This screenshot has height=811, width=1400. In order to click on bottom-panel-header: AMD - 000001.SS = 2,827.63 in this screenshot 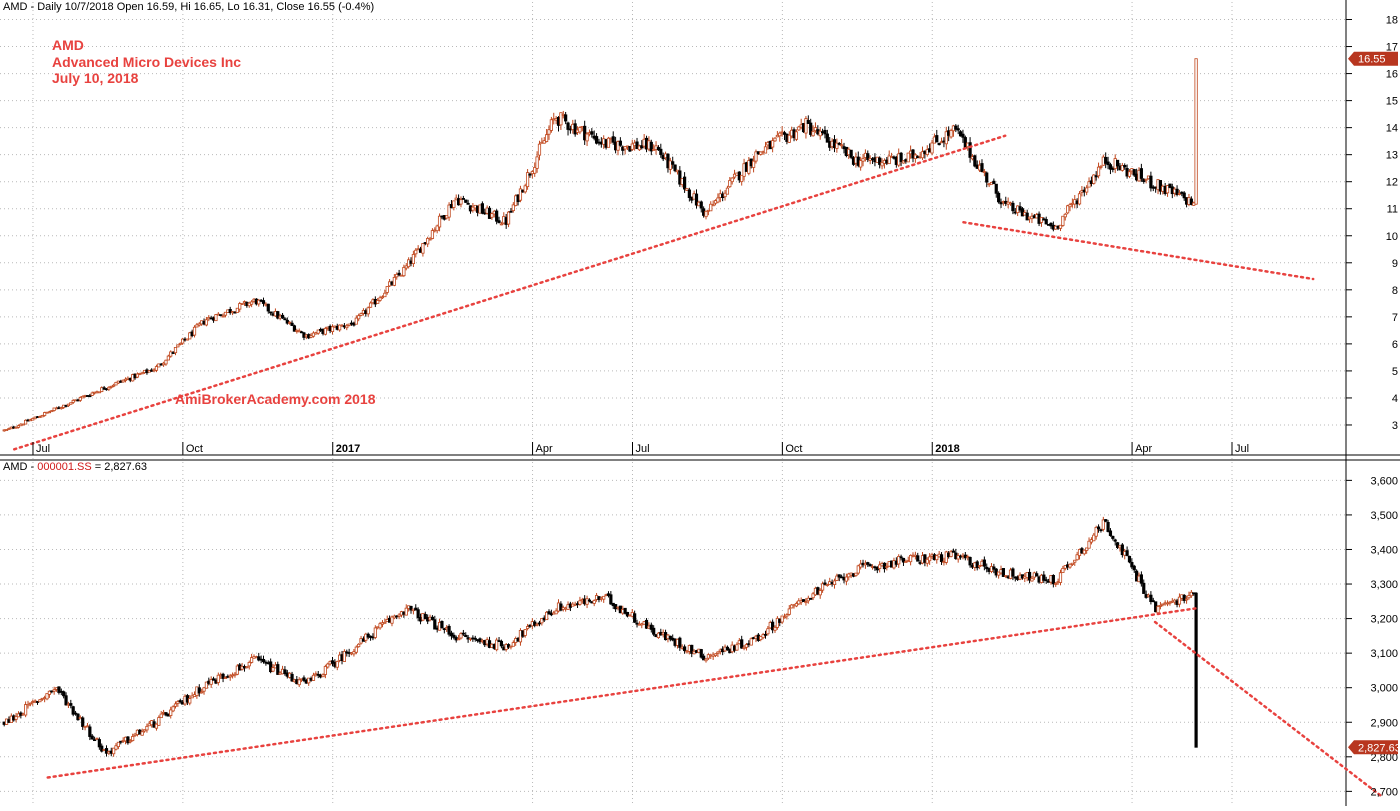, I will do `click(75, 467)`.